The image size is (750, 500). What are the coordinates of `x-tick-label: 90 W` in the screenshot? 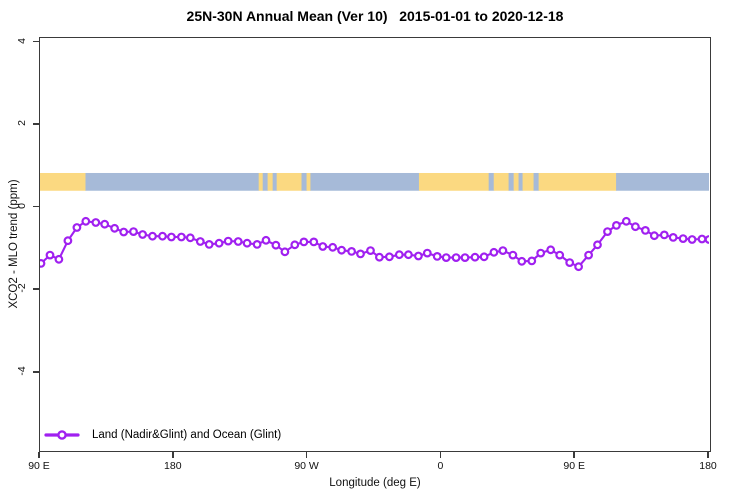 It's located at (306, 466).